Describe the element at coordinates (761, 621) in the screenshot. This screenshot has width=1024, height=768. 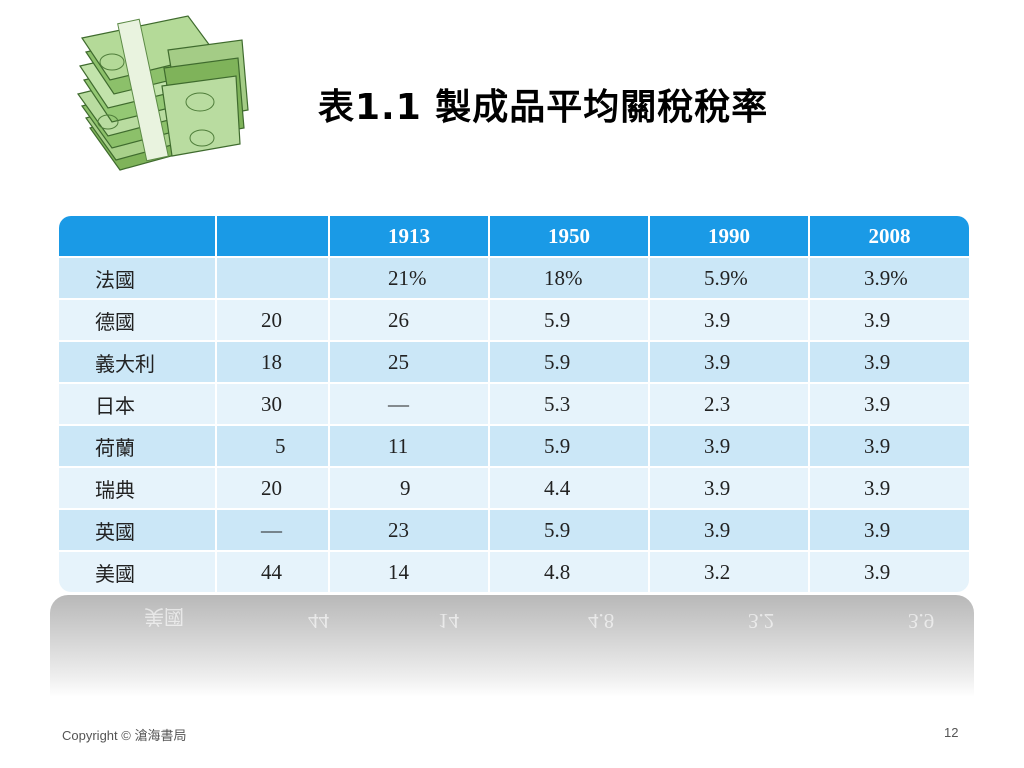
I see `reflection-cell: 3.2` at that location.